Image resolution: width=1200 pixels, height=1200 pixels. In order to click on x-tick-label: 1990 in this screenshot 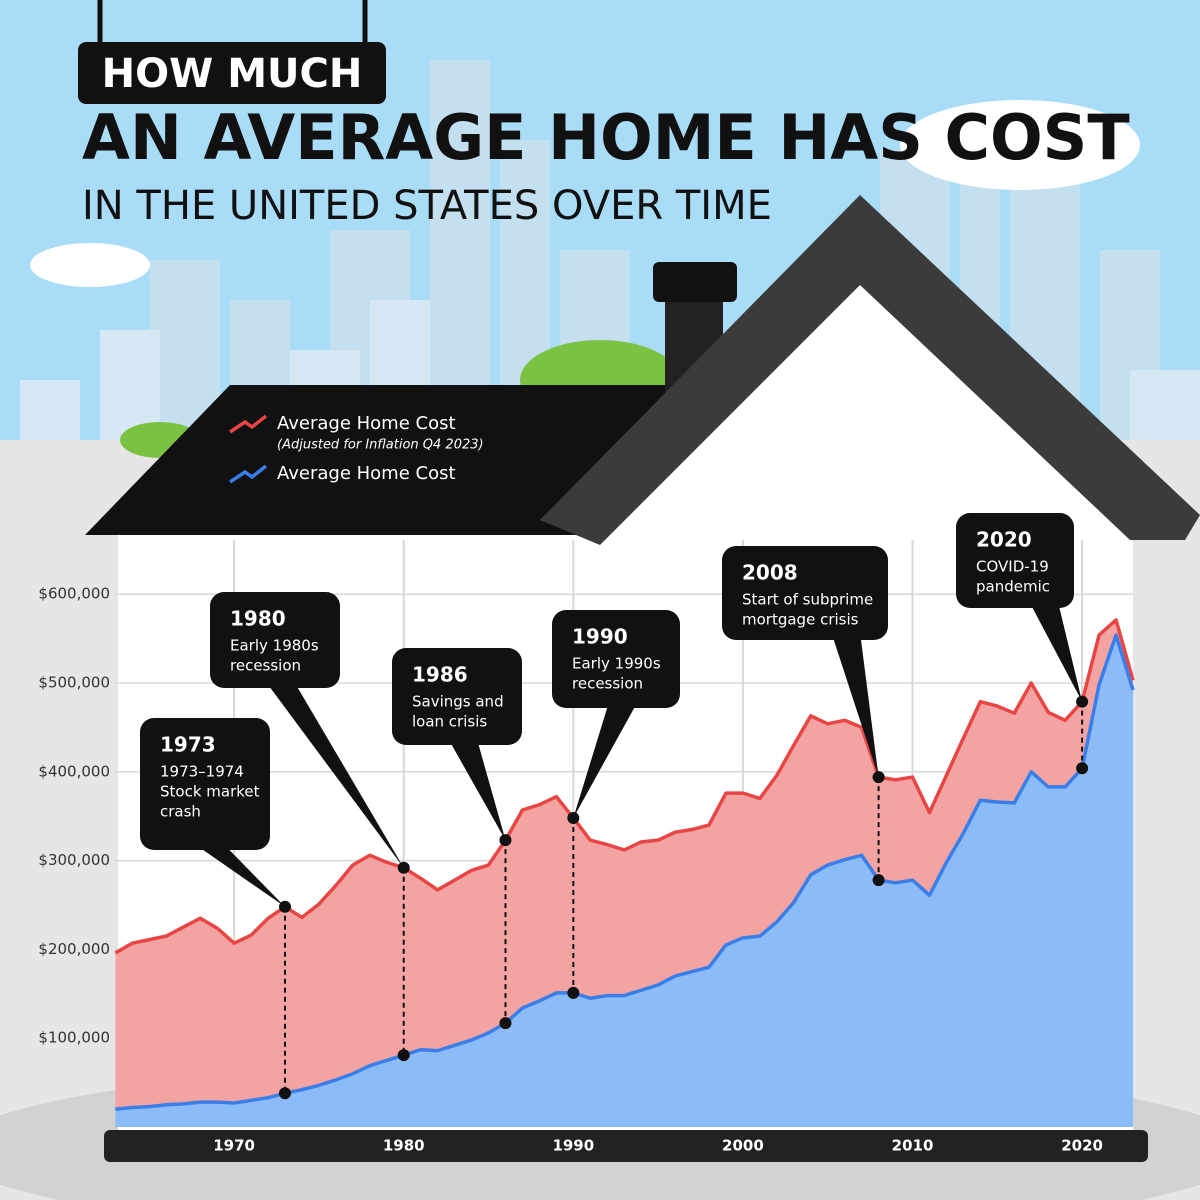, I will do `click(573, 1146)`.